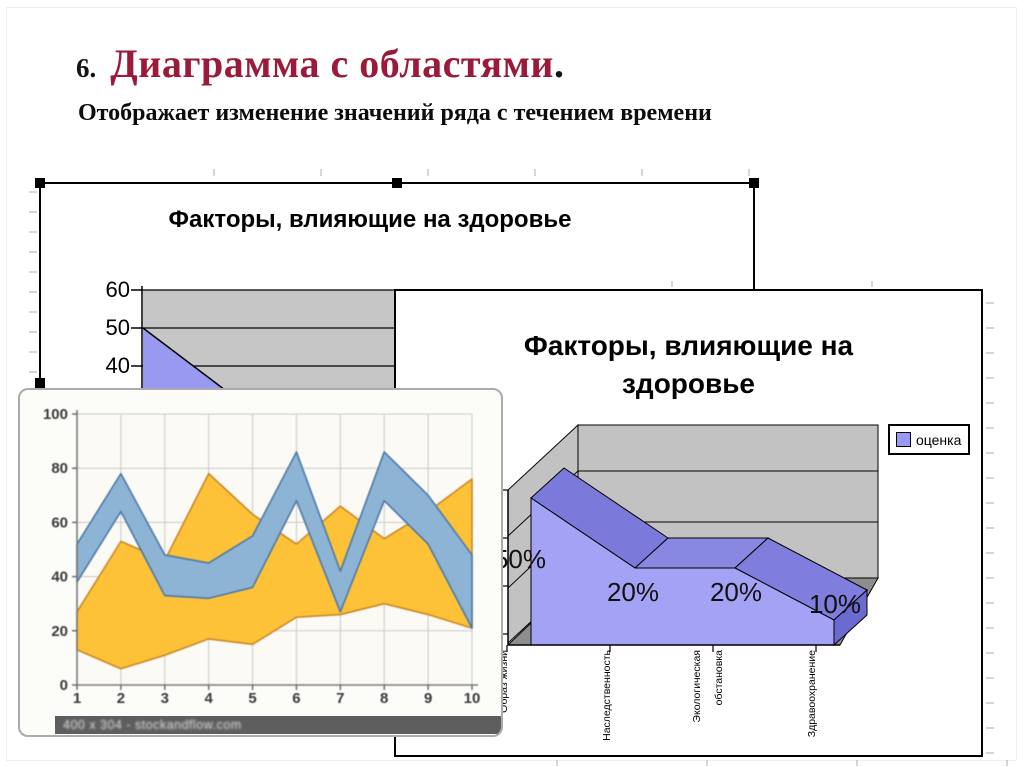 The image size is (1024, 767). I want to click on area3d-chart-title: Факторы, влияющие на здоровье, so click(688, 365).